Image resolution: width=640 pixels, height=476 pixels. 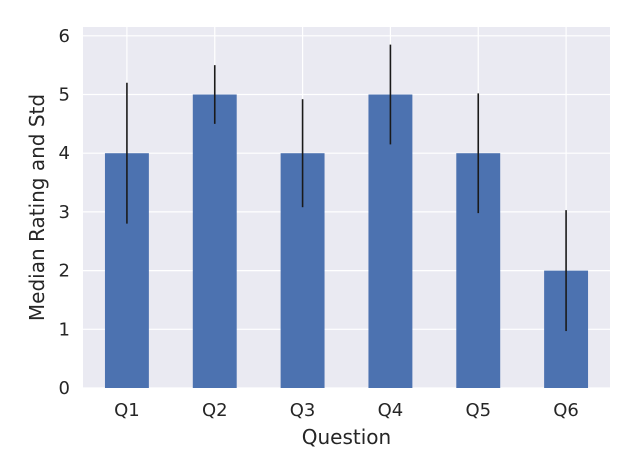 What do you see at coordinates (64, 388) in the screenshot?
I see `y-tick-label-0: 0` at bounding box center [64, 388].